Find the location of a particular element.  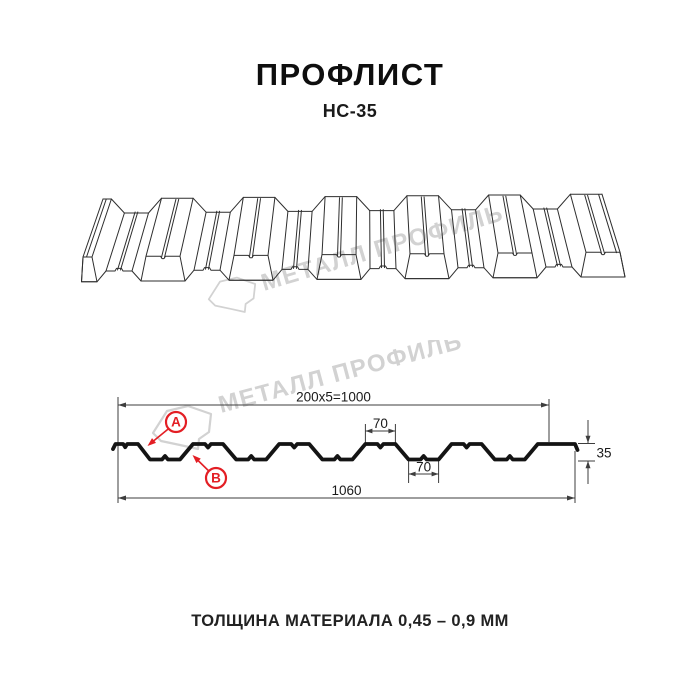

callout-markers: A B is located at coordinates (187, 450).